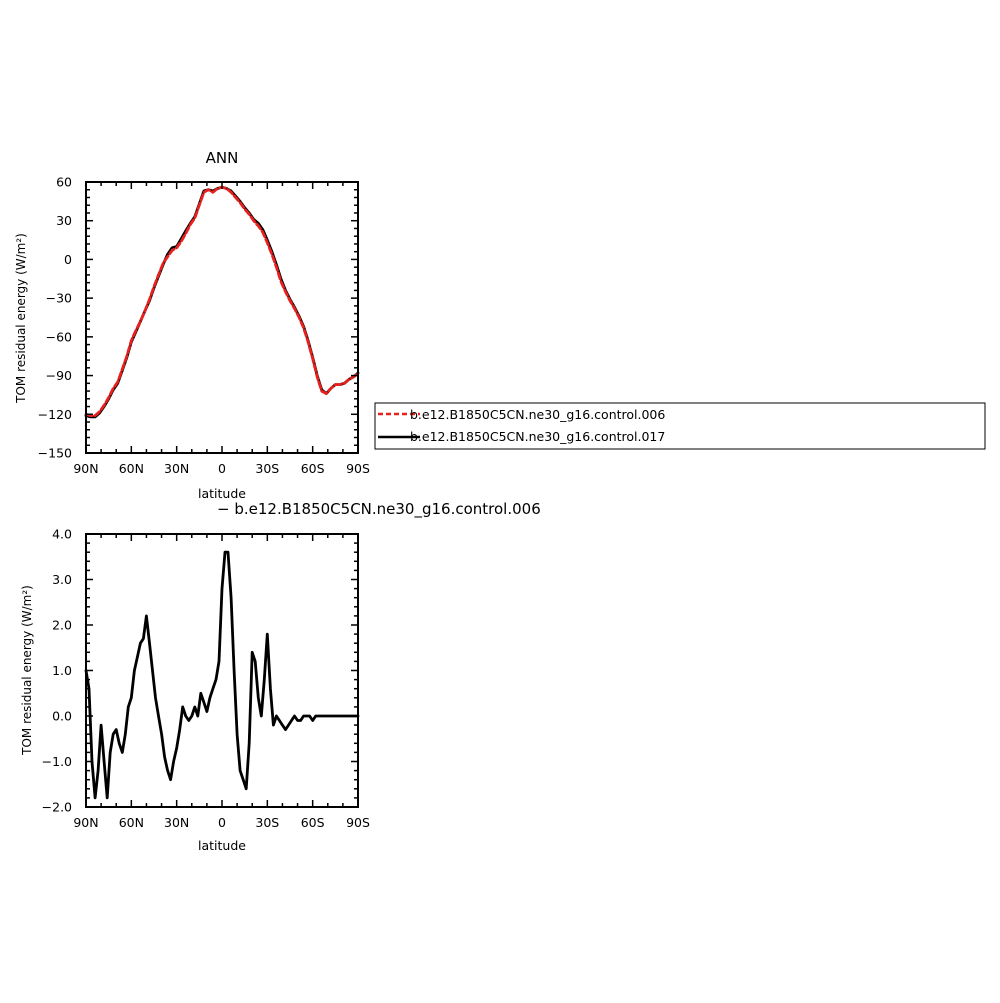  Describe the element at coordinates (68, 259) in the screenshot. I see `top-y-tick-label: 0` at that location.